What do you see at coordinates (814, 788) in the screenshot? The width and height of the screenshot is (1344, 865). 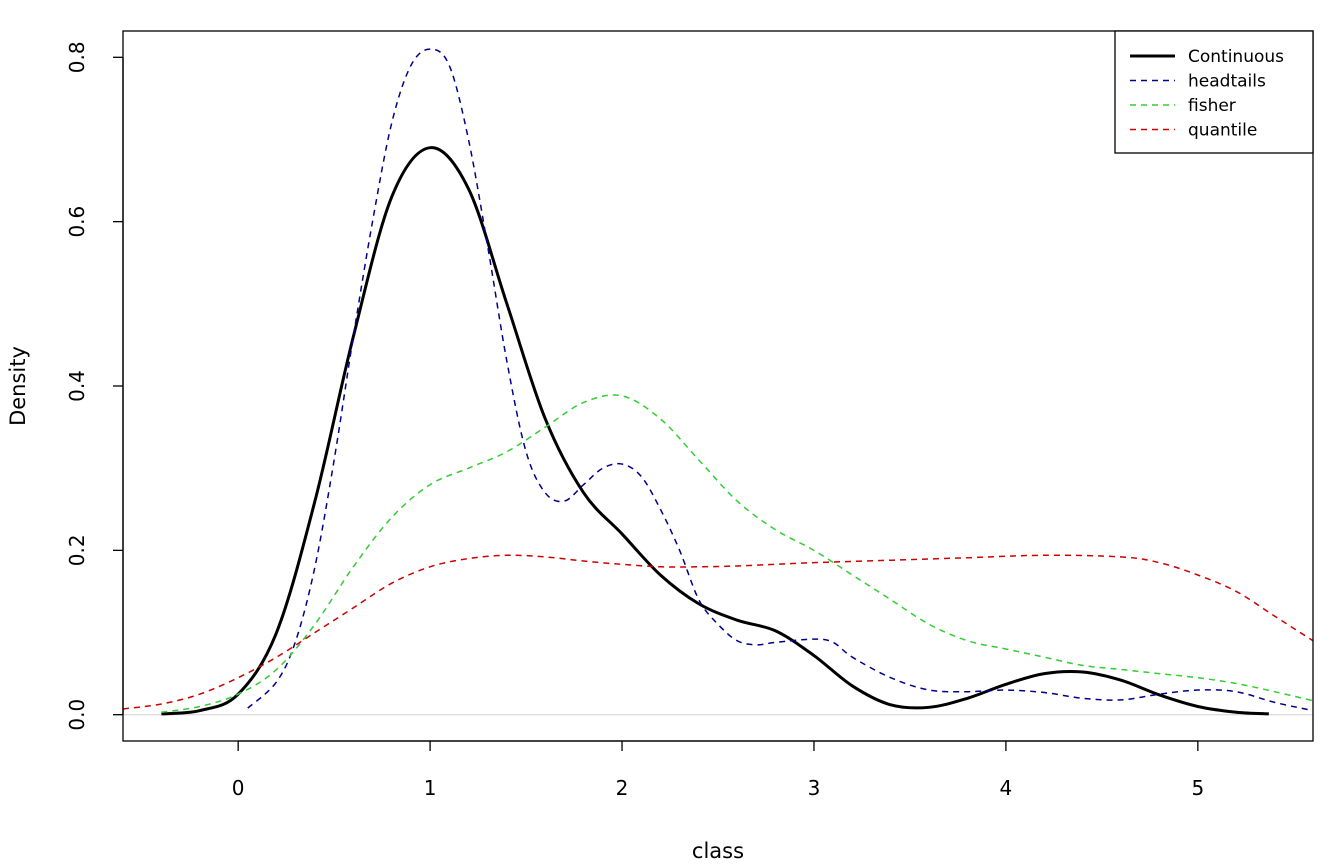 I see `x-tick-label: 3` at bounding box center [814, 788].